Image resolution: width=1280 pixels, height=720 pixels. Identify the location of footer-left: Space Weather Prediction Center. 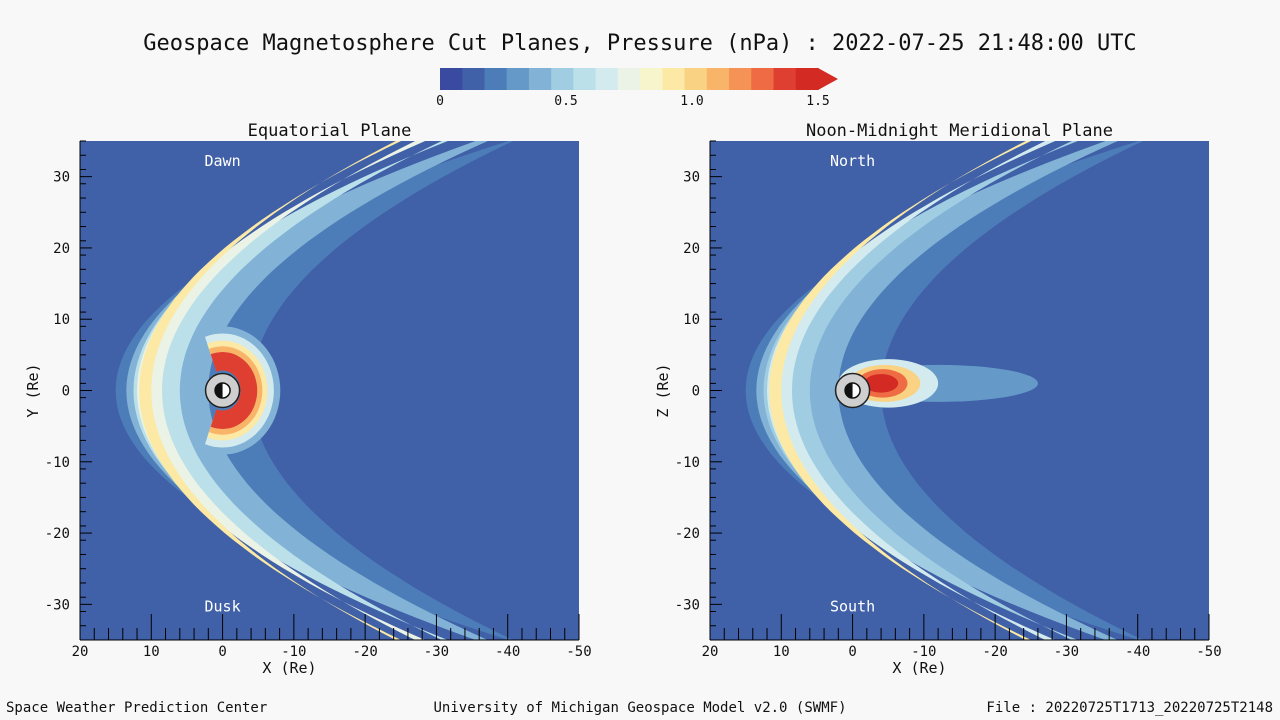
(136, 708).